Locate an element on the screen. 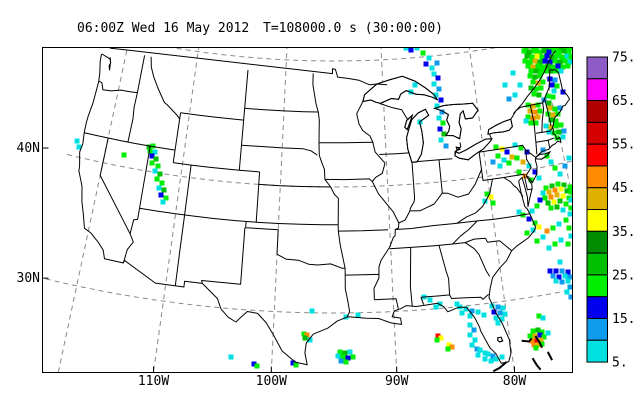  lat-axis-labels: 40N 30N is located at coordinates (28, 213).